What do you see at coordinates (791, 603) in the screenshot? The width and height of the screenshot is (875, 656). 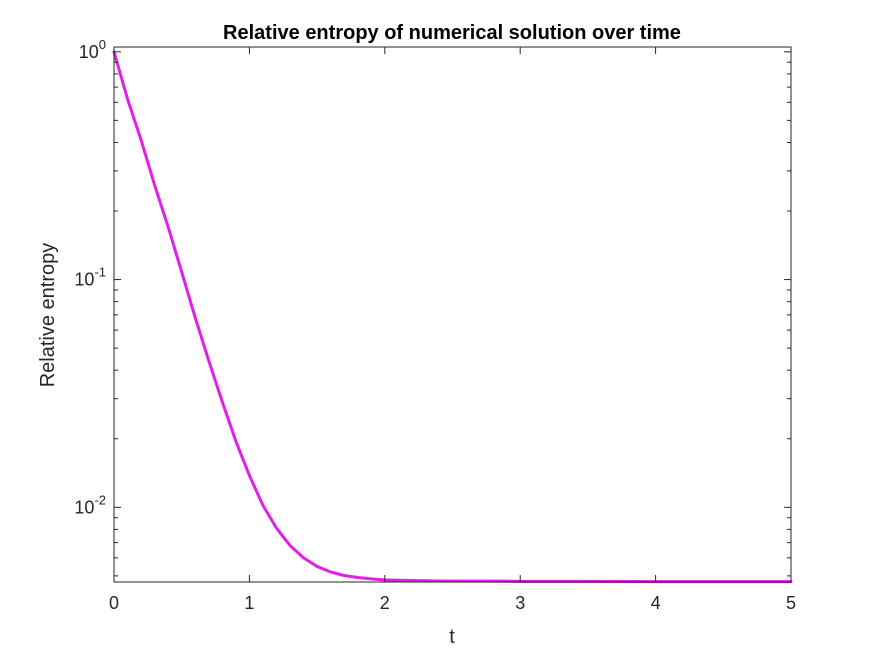 I see `x-tick-label: 5` at bounding box center [791, 603].